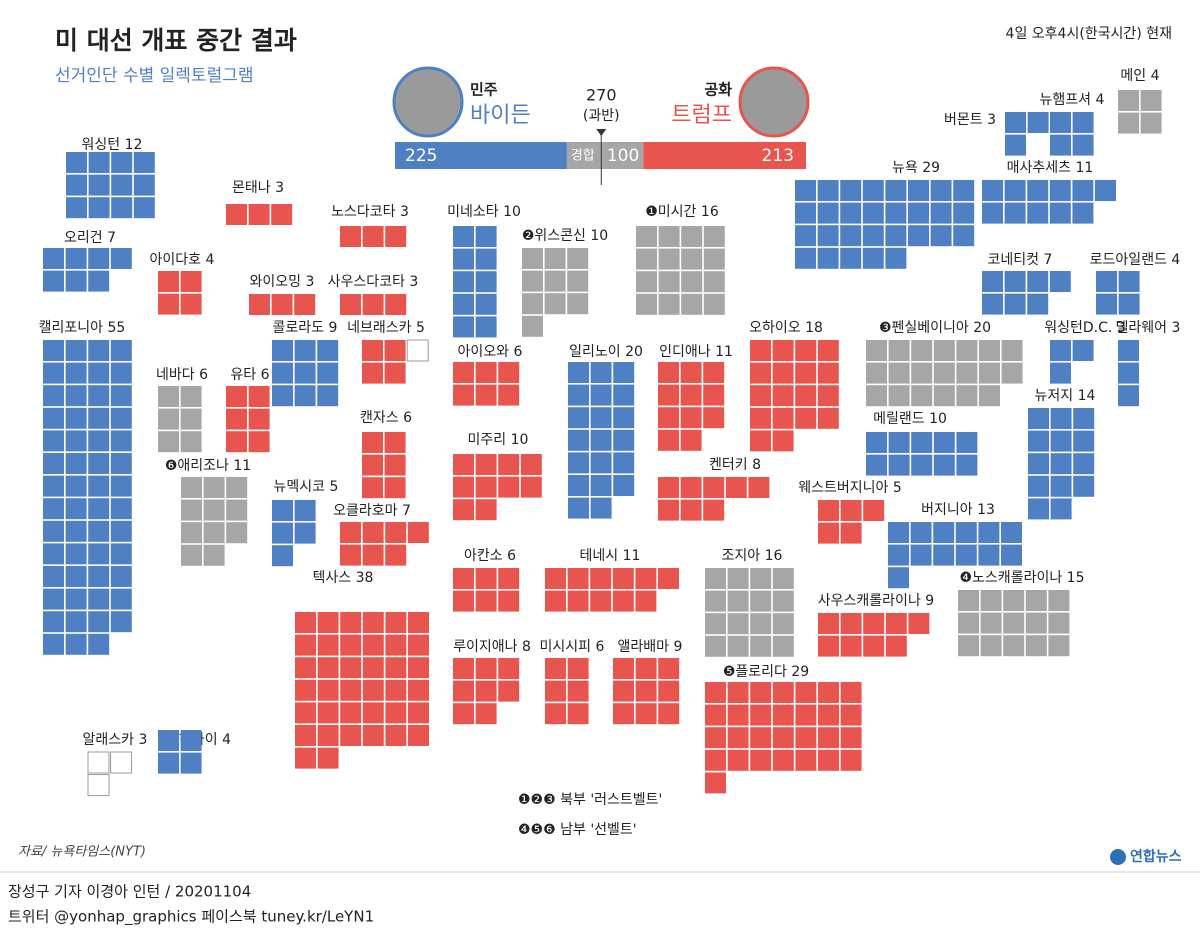  I want to click on state: 루이지애나 8, so click(492, 682).